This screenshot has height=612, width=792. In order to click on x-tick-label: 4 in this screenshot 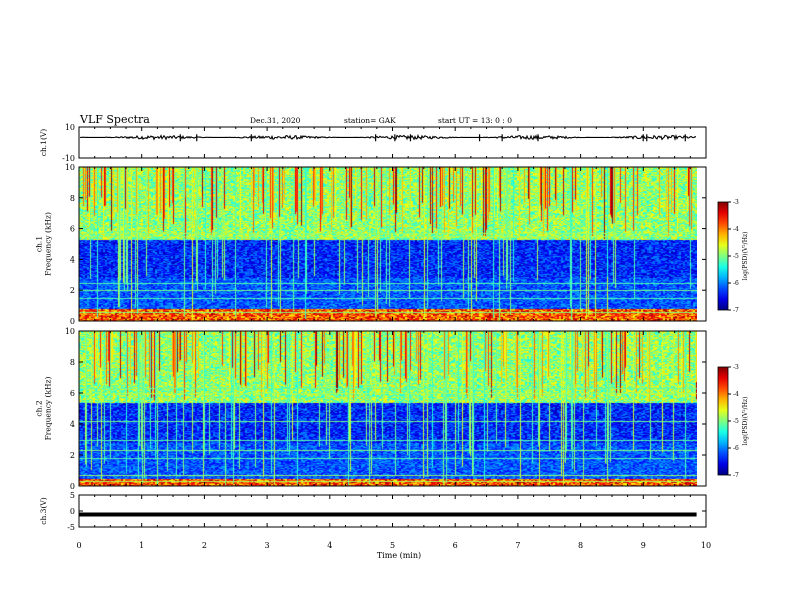, I will do `click(329, 545)`.